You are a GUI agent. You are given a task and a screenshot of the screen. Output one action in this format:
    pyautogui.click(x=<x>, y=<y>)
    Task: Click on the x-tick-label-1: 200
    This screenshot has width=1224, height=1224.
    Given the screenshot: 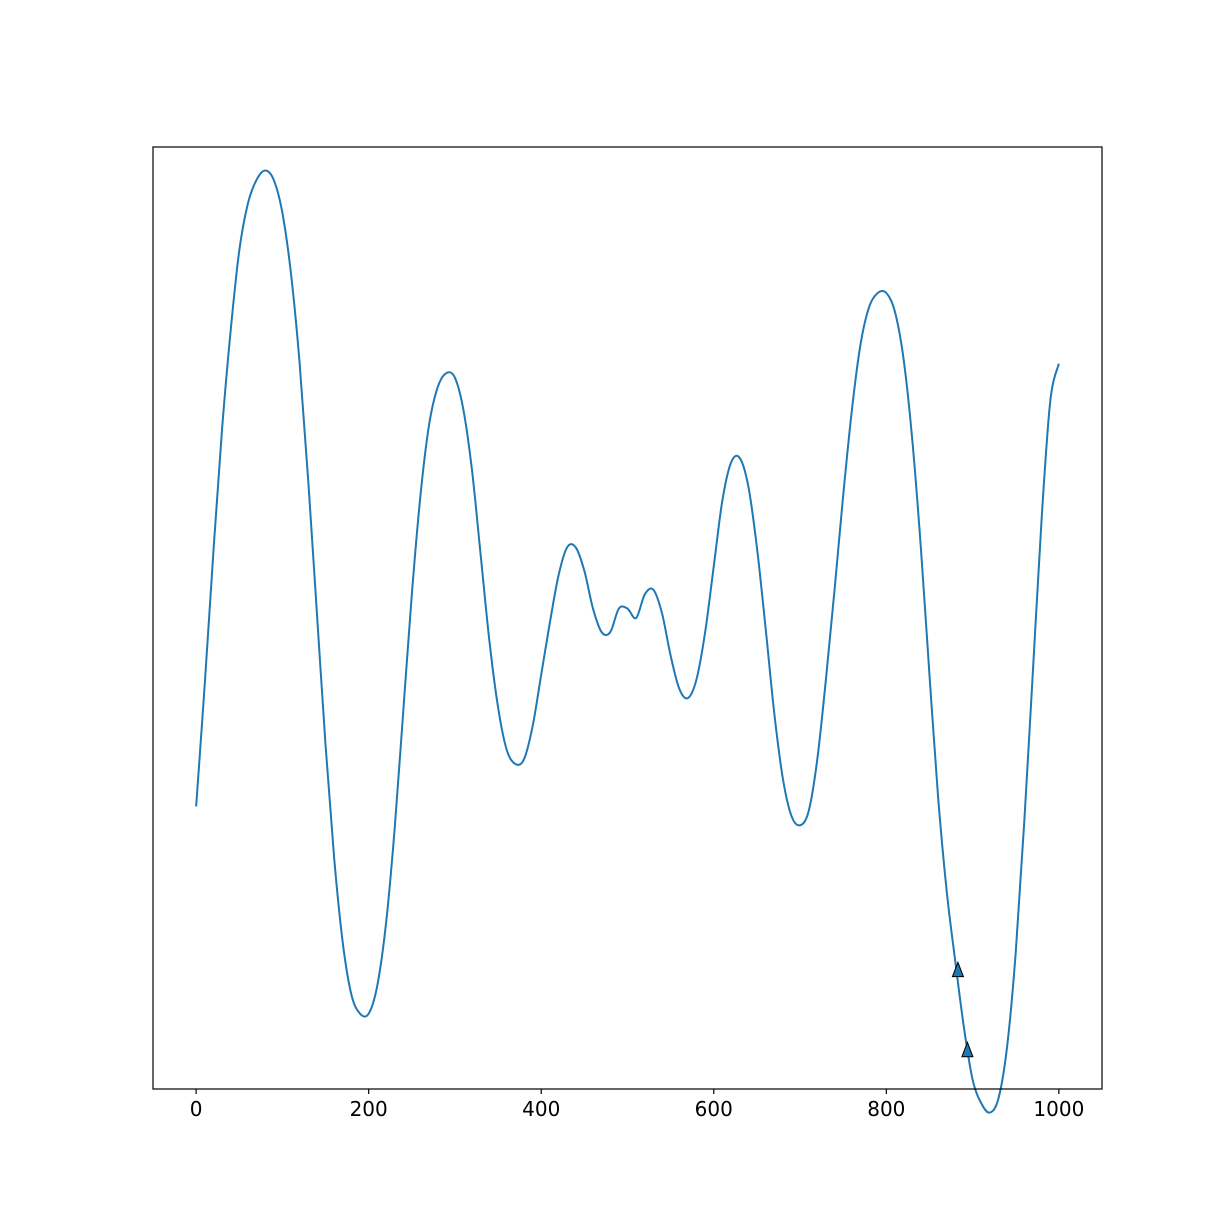 What is the action you would take?
    pyautogui.click(x=369, y=1109)
    